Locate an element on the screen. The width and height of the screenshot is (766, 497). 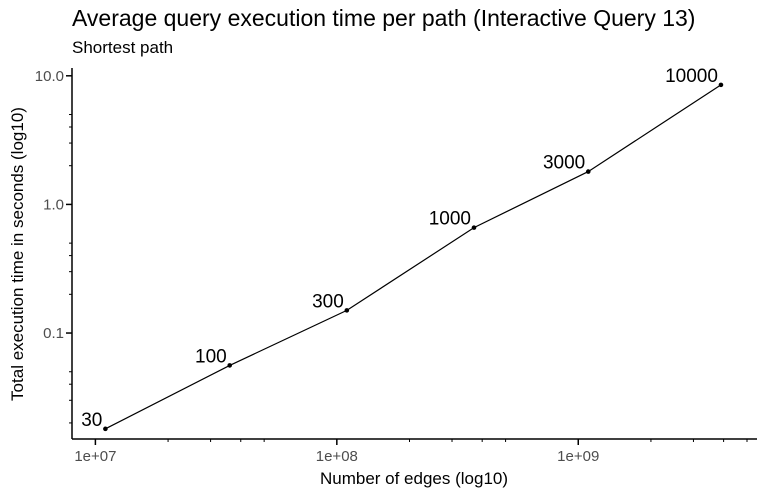
x-tick-label: 1e+09 is located at coordinates (578, 456).